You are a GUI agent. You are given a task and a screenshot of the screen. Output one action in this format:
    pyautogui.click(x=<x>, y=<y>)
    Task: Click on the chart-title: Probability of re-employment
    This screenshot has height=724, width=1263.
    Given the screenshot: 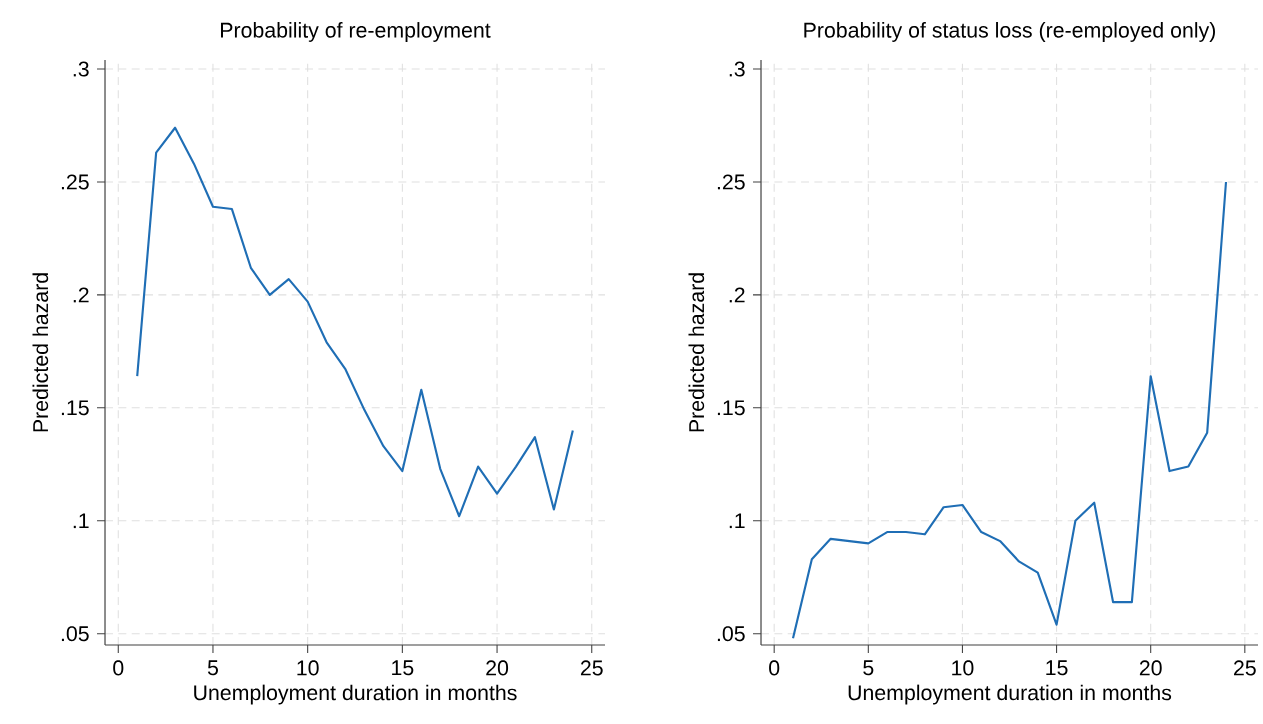 What is the action you would take?
    pyautogui.click(x=356, y=32)
    